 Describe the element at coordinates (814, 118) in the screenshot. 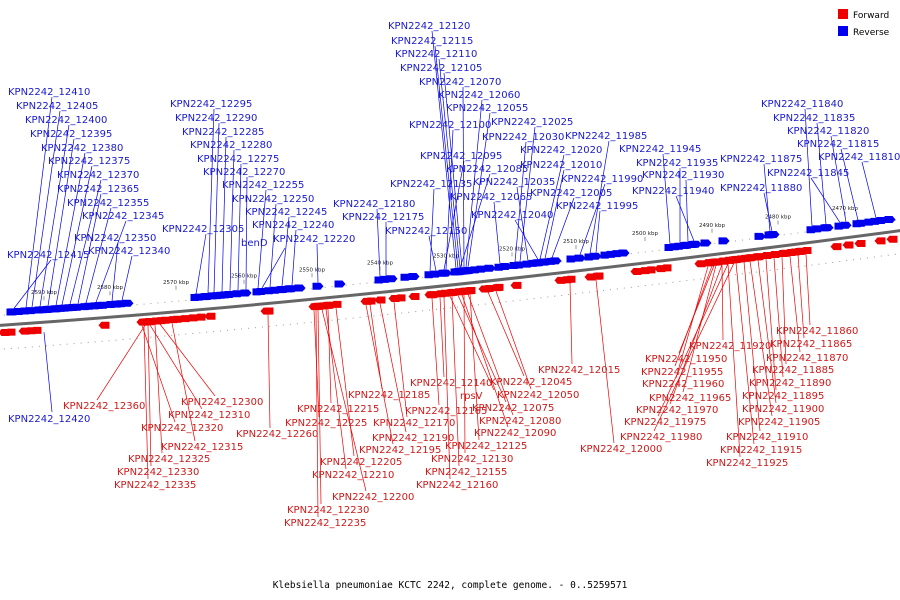

I see `reverse-gene-label: KPN2242_11835` at that location.